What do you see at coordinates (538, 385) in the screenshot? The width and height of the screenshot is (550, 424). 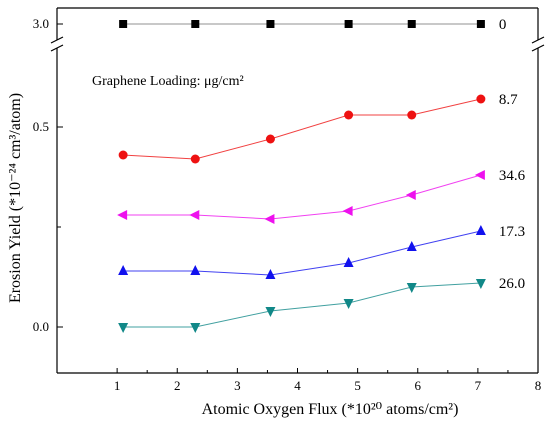 I see `x-tick-label: 8` at bounding box center [538, 385].